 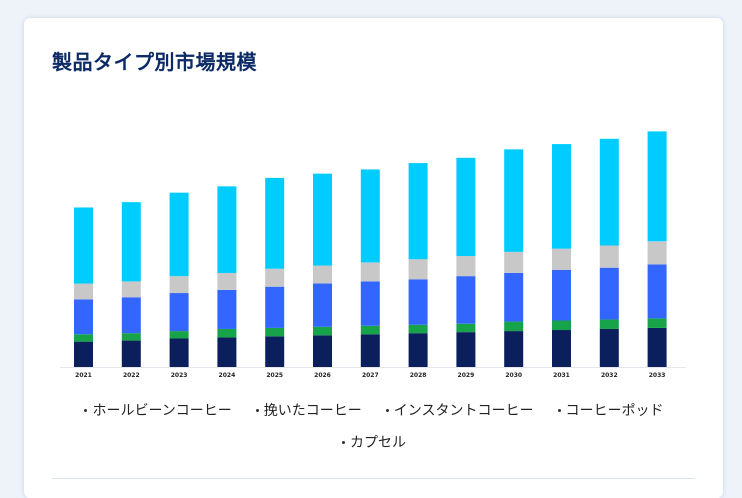 What do you see at coordinates (322, 375) in the screenshot?
I see `x-tick-label: 2026` at bounding box center [322, 375].